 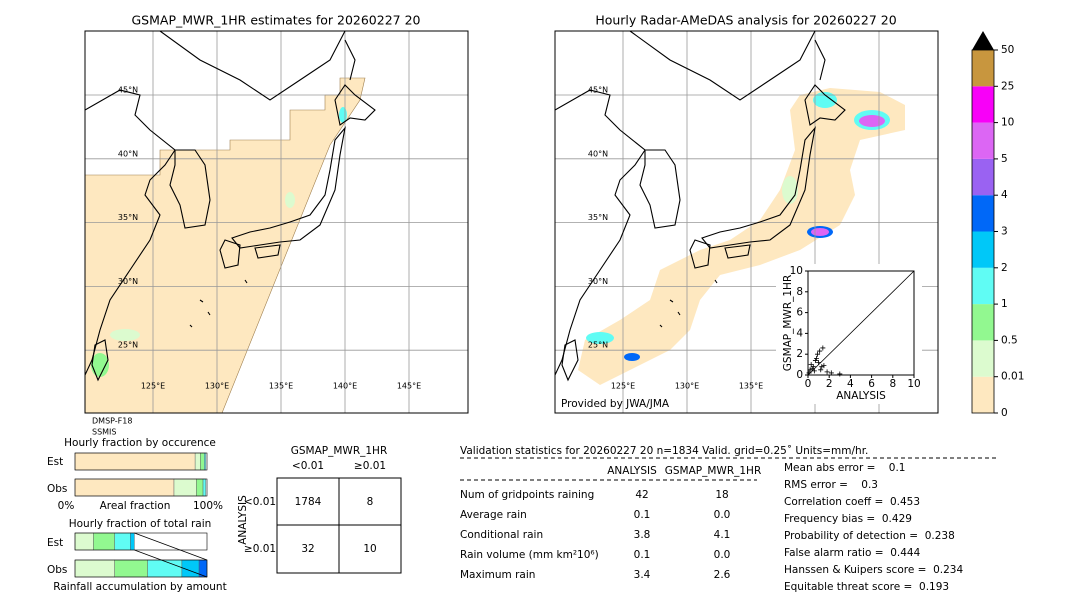 What do you see at coordinates (140, 443) in the screenshot?
I see `chart-title: Hourly fraction by occurence` at bounding box center [140, 443].